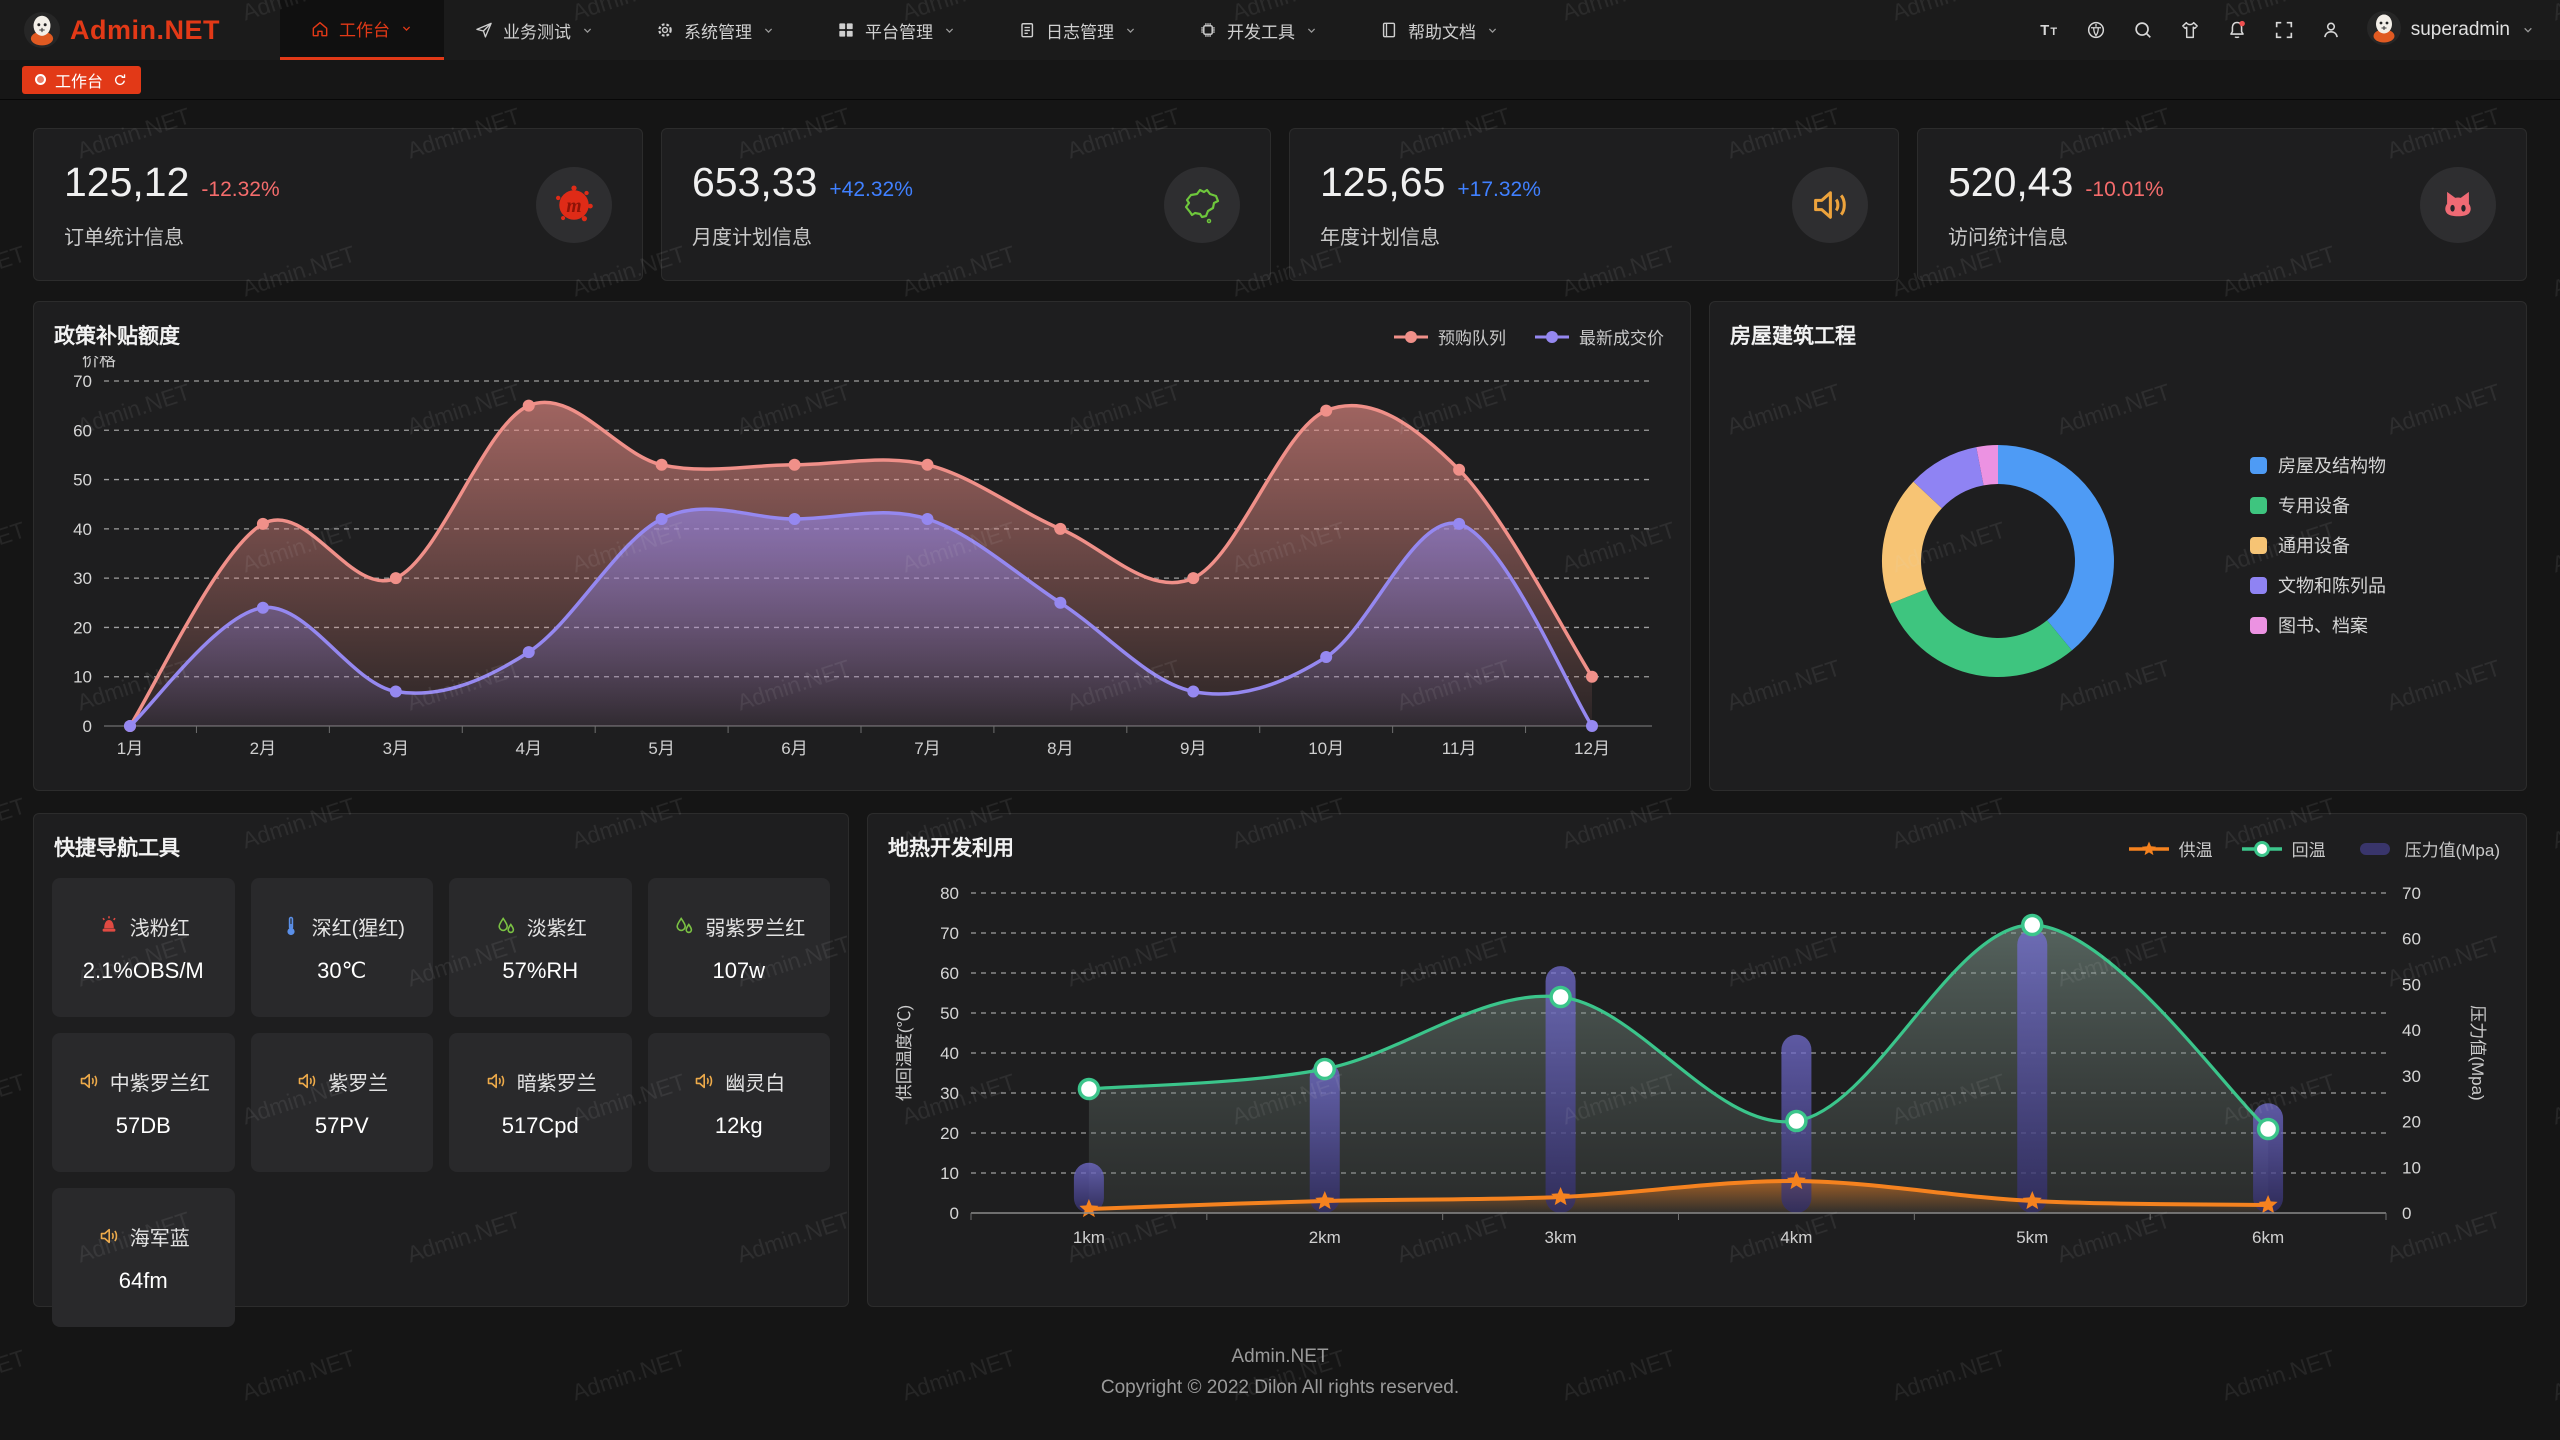 The height and width of the screenshot is (1440, 2560). I want to click on china-map-icon, so click(1202, 205).